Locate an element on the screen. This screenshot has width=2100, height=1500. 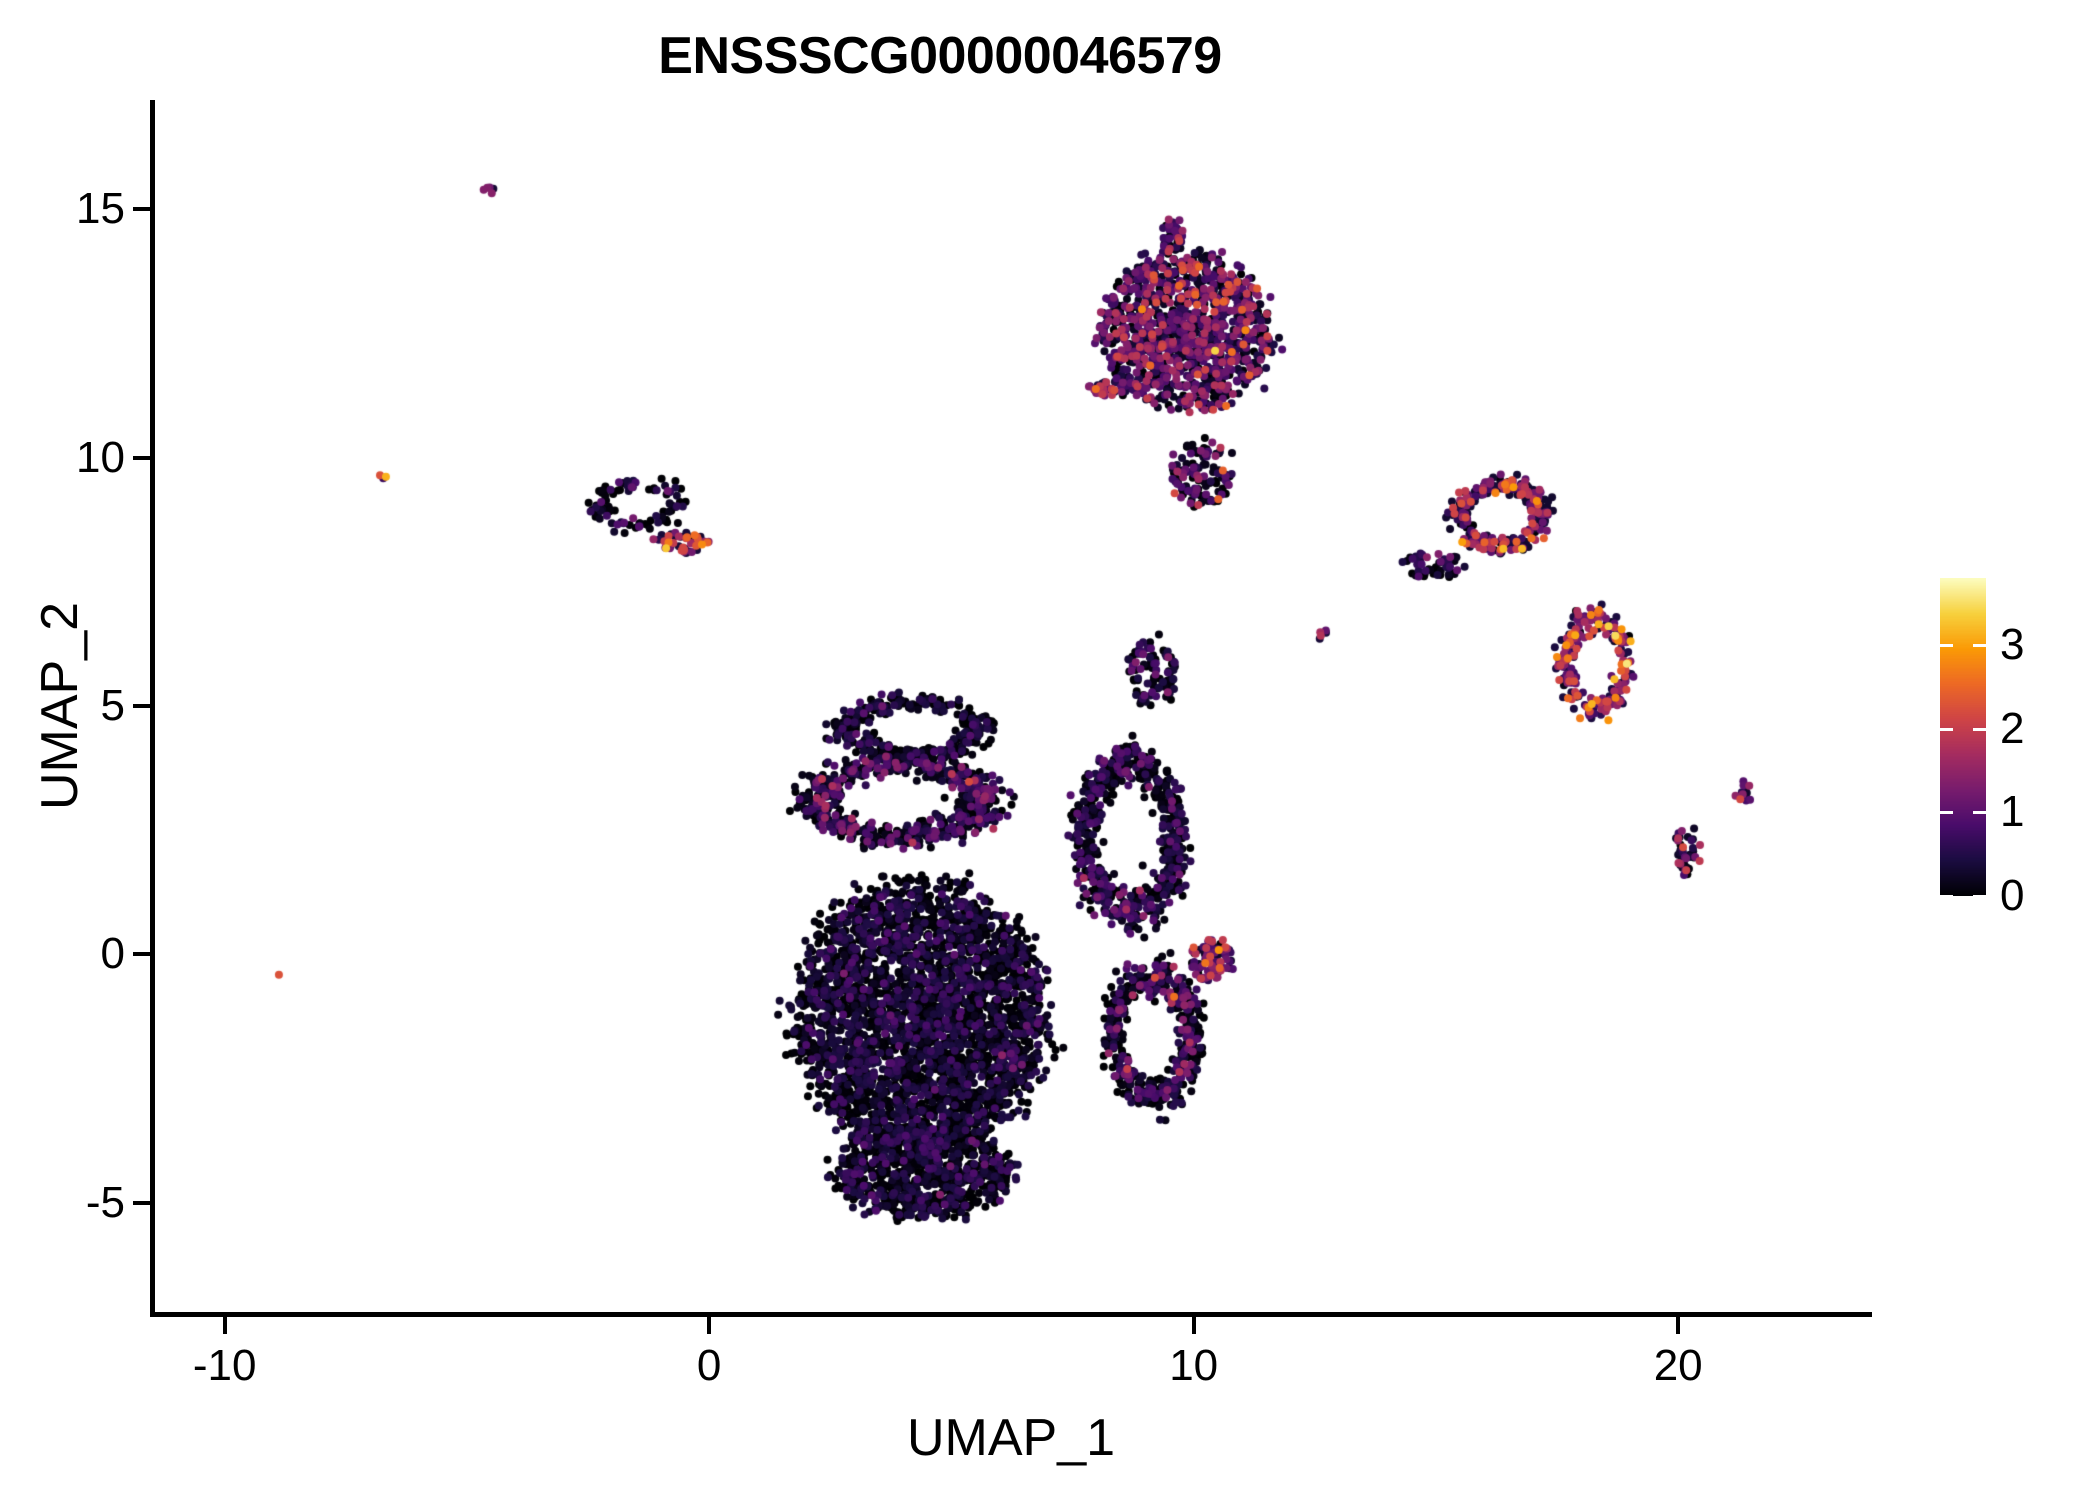
color-legend: 0 1 2 3 is located at coordinates (2015, 748).